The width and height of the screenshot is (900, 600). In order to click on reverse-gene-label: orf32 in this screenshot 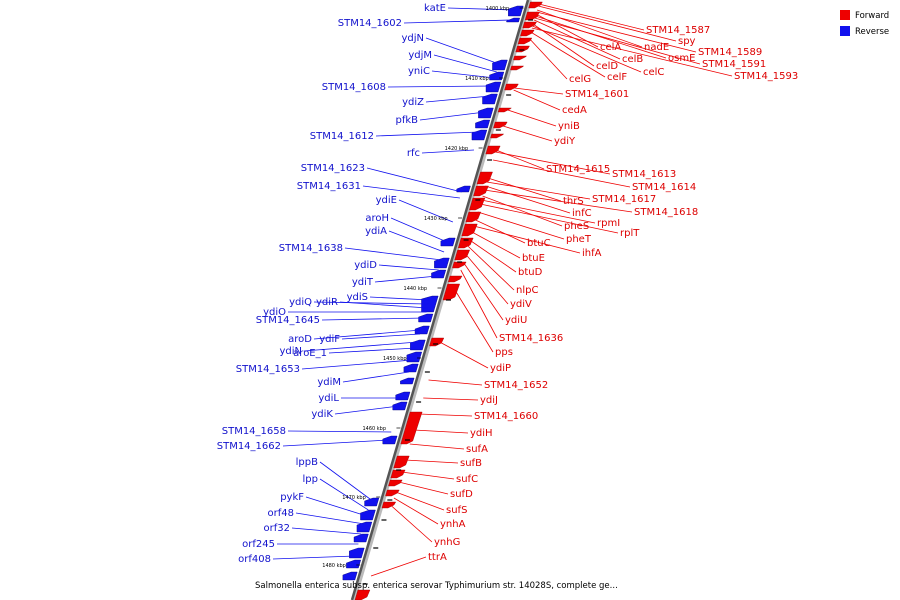, I will do `click(277, 528)`.